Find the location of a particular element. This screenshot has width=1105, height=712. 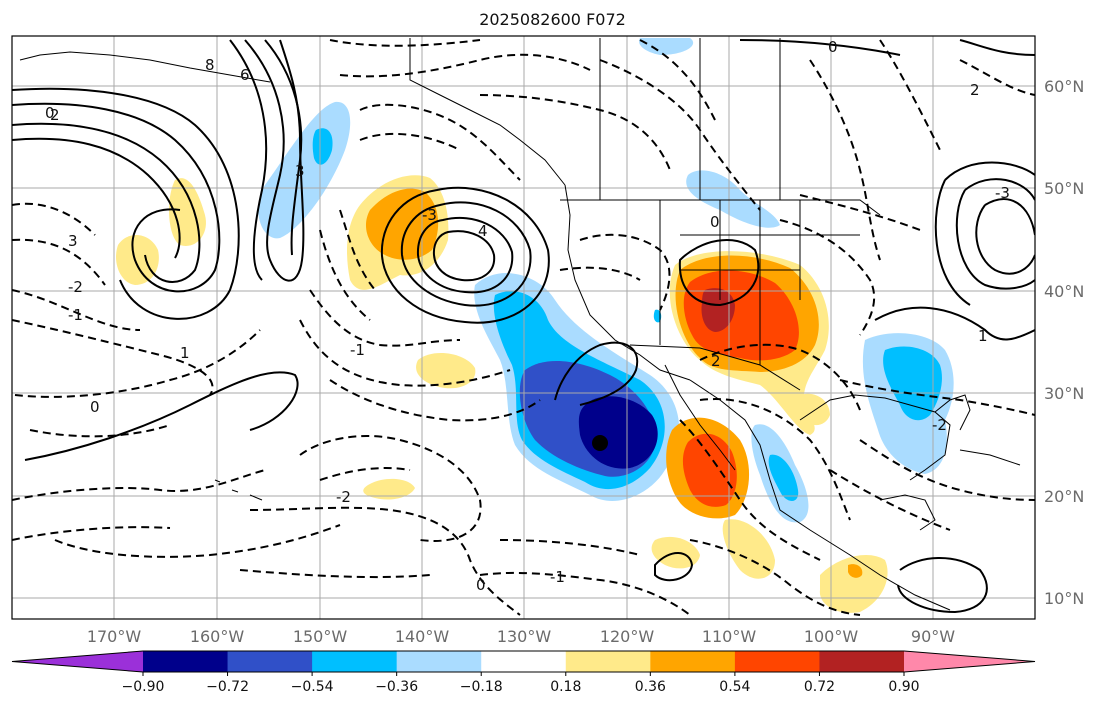

contour-solid-alaska-north is located at coordinates (887, 47).